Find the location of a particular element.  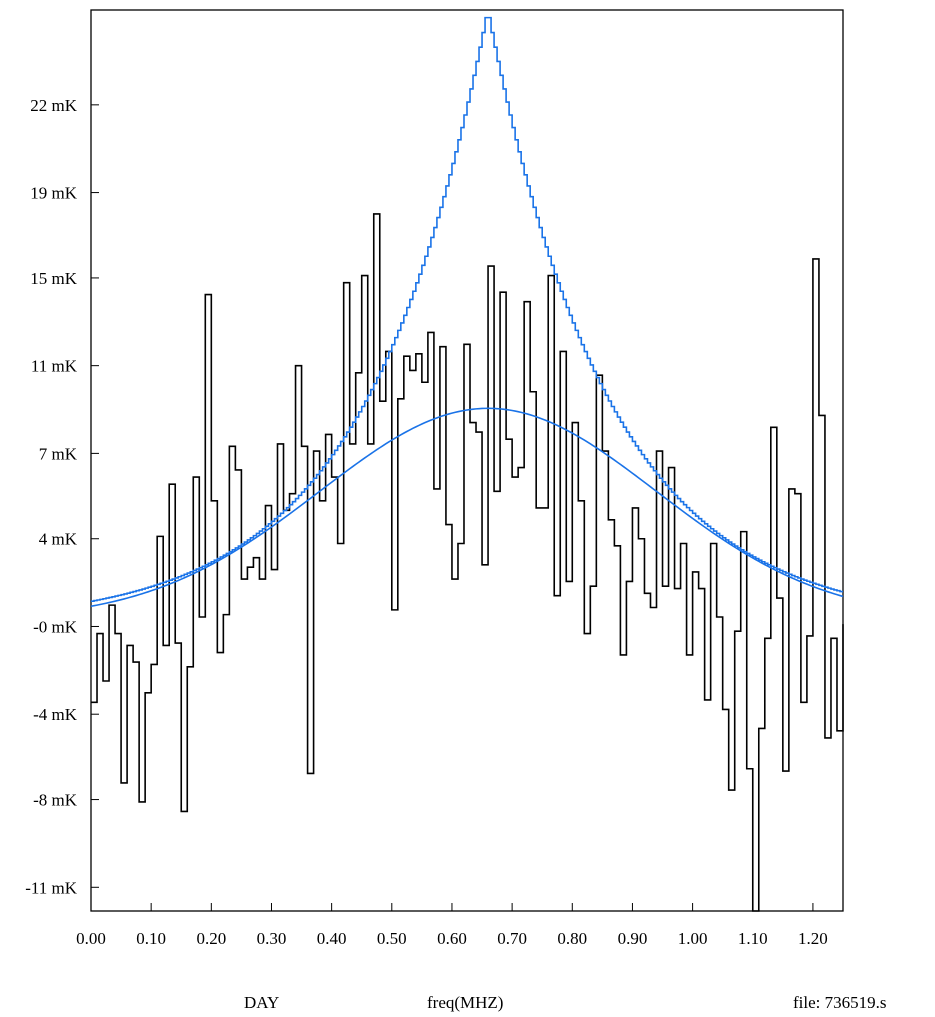

file-label: file: 736519.s is located at coordinates (840, 1002).